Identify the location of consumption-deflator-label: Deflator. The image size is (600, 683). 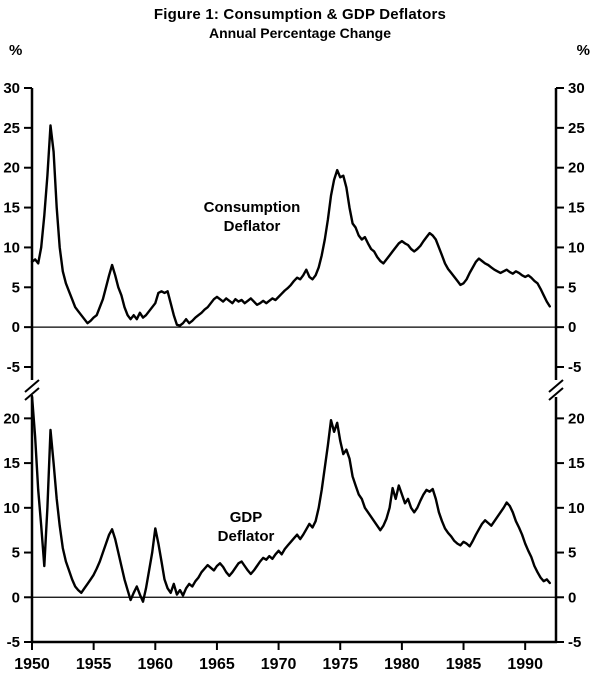
(252, 226).